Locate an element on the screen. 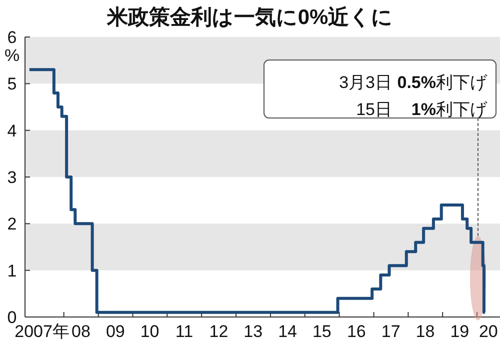 The height and width of the screenshot is (348, 500). x-tick-label: 15 is located at coordinates (322, 331).